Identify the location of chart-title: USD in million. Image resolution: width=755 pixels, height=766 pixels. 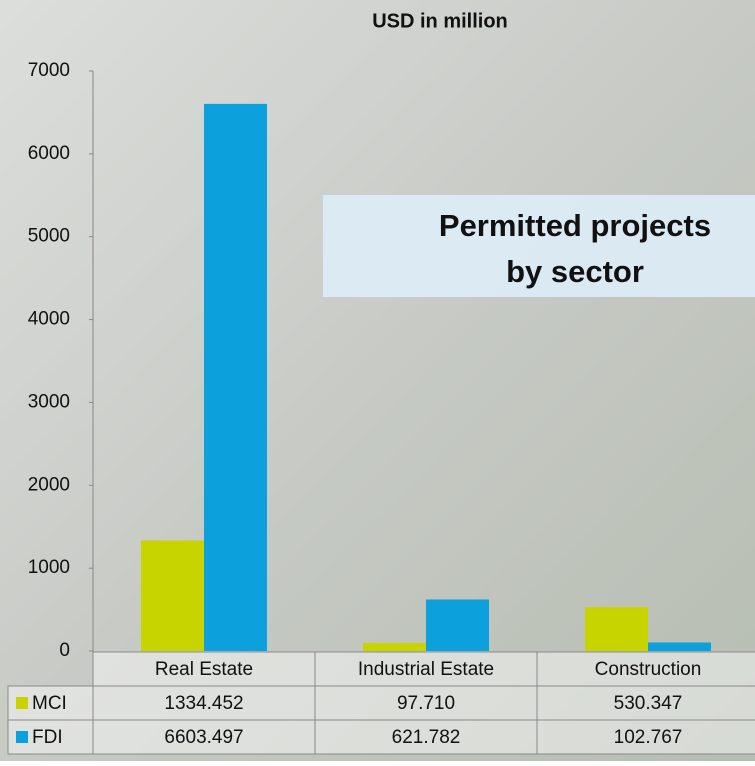
(440, 21).